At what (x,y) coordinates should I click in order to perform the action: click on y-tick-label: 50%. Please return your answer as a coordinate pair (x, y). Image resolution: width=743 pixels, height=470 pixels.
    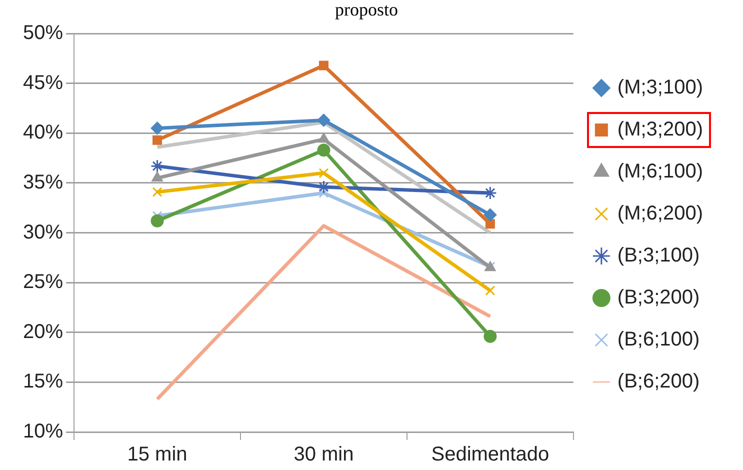
    Looking at the image, I should click on (43, 33).